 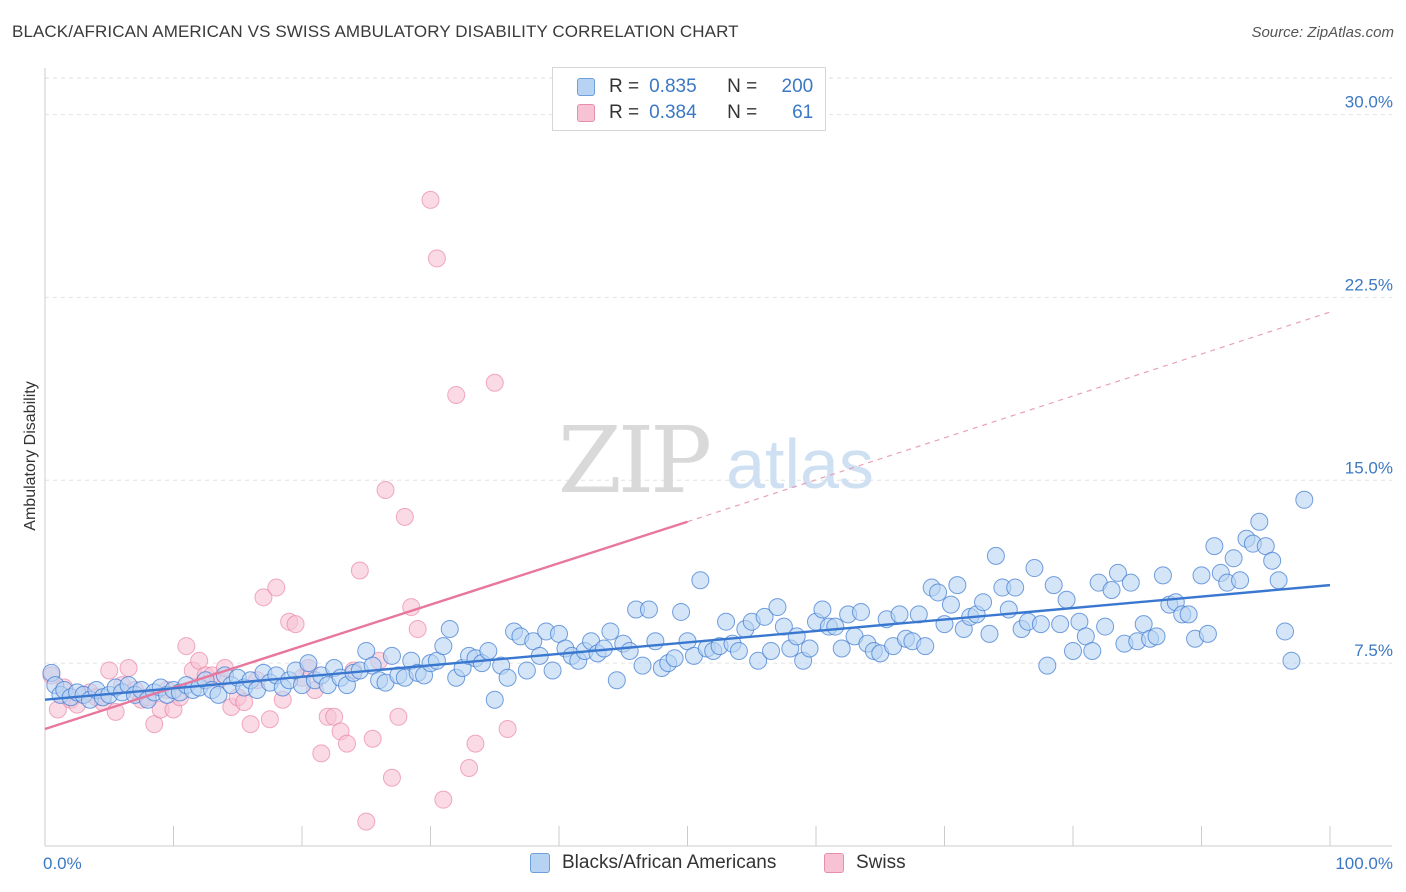 What do you see at coordinates (1369, 467) in the screenshot?
I see `y-tick-label: 15.0%` at bounding box center [1369, 467].